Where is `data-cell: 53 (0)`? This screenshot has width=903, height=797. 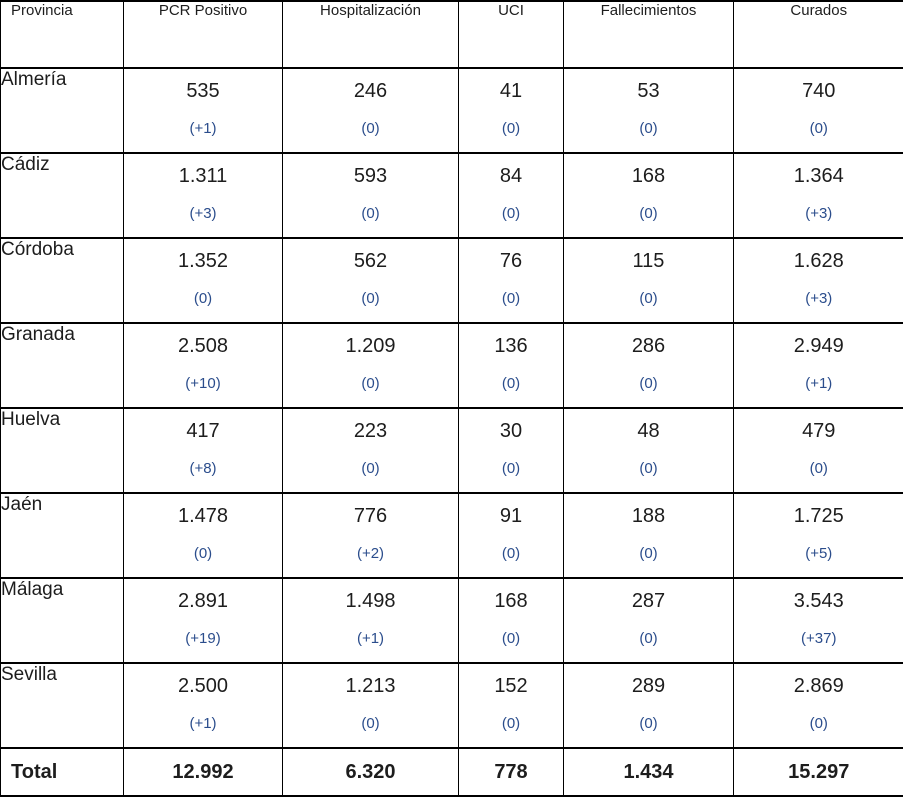
data-cell: 53 (0) is located at coordinates (648, 110).